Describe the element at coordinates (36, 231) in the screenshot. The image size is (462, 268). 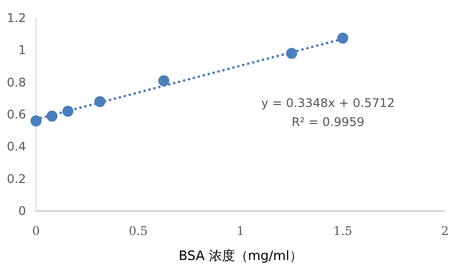
I see `x-tick-label: 0` at that location.